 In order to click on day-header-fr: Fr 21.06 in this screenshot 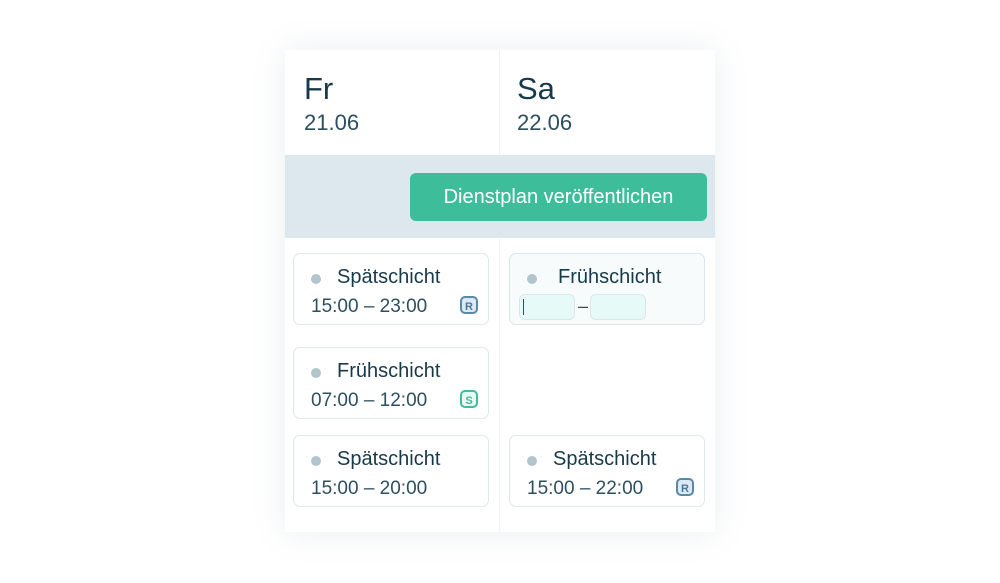, I will do `click(331, 103)`.